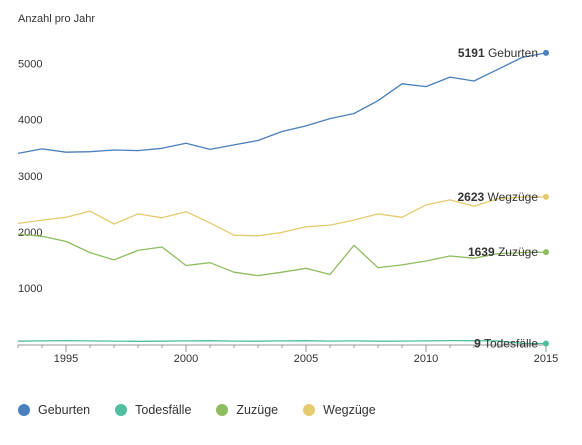 Image resolution: width=582 pixels, height=445 pixels. I want to click on x-tick-label: 2010, so click(426, 359).